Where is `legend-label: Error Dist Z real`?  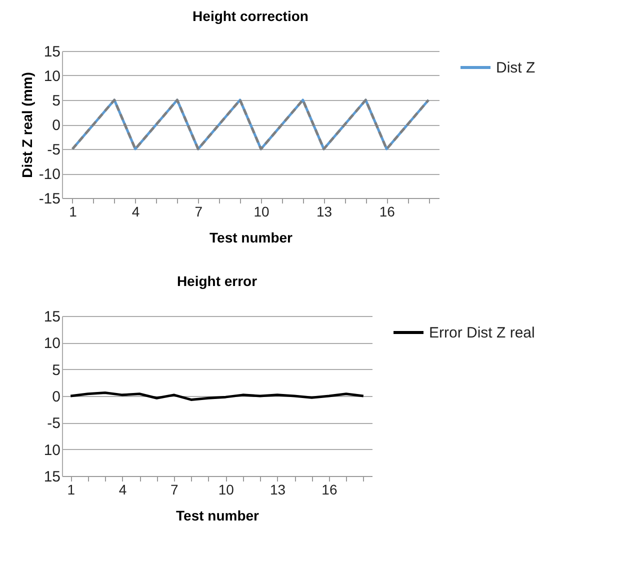
legend-label: Error Dist Z real is located at coordinates (482, 333).